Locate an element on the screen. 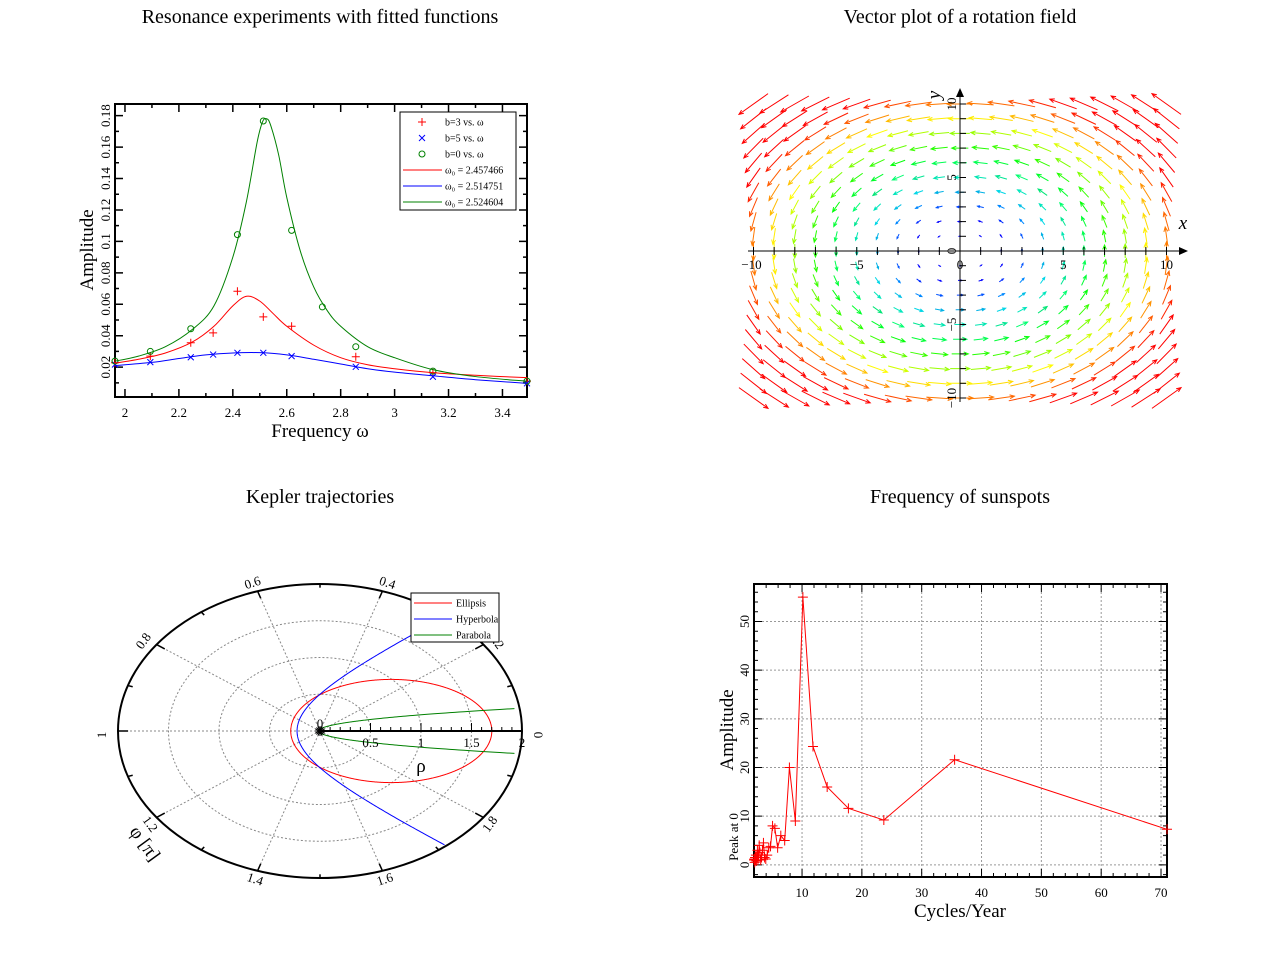 Image resolution: width=1280 pixels, height=960 pixels. x-tick-label: 3.2 is located at coordinates (448, 412).